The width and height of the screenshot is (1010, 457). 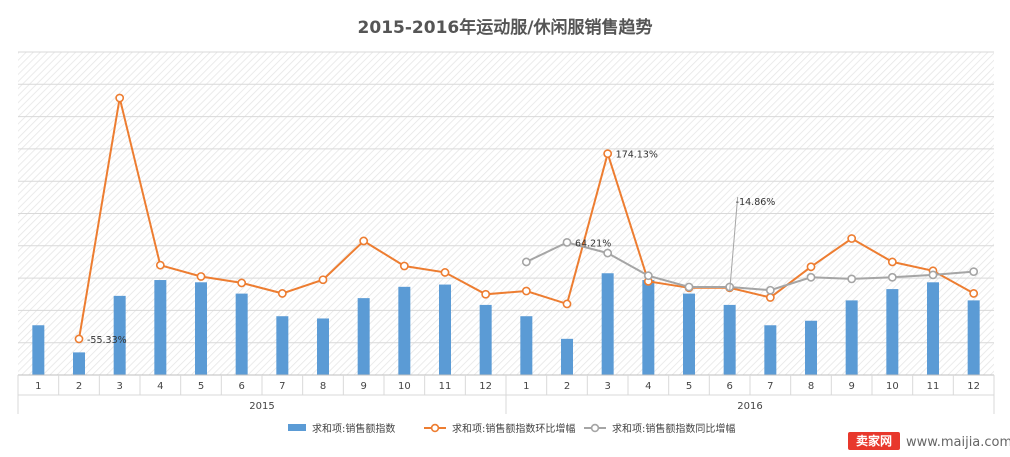 I want to click on watermark-badge, so click(x=874, y=441).